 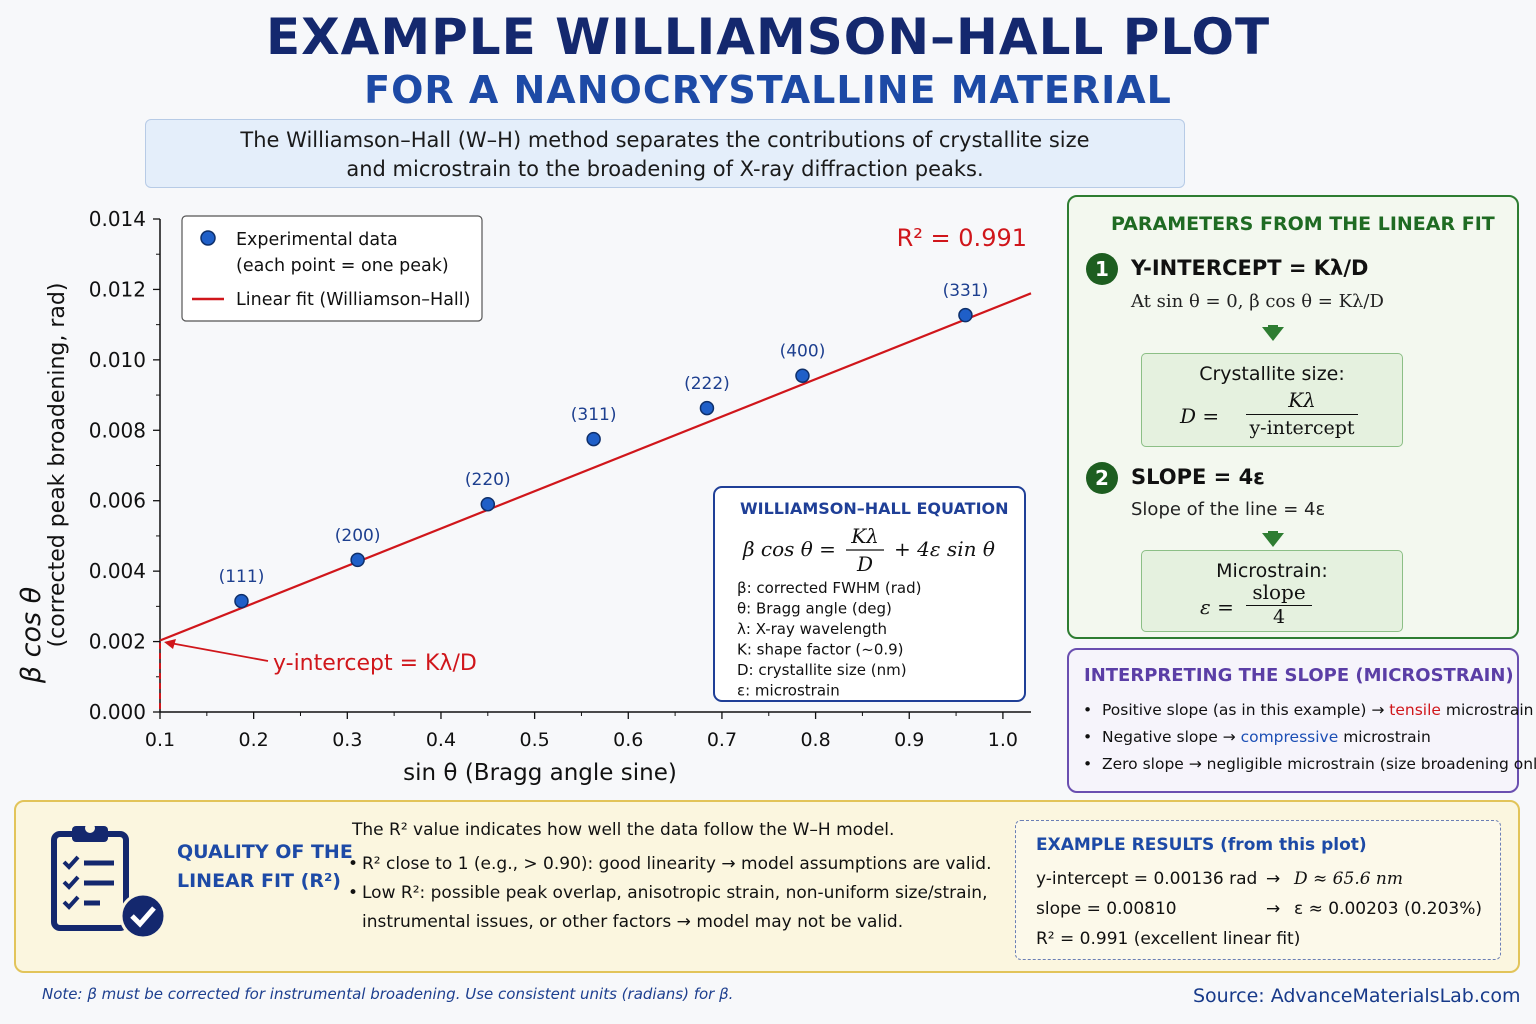 What do you see at coordinates (1102, 478) in the screenshot?
I see `step-2-badge: 2` at bounding box center [1102, 478].